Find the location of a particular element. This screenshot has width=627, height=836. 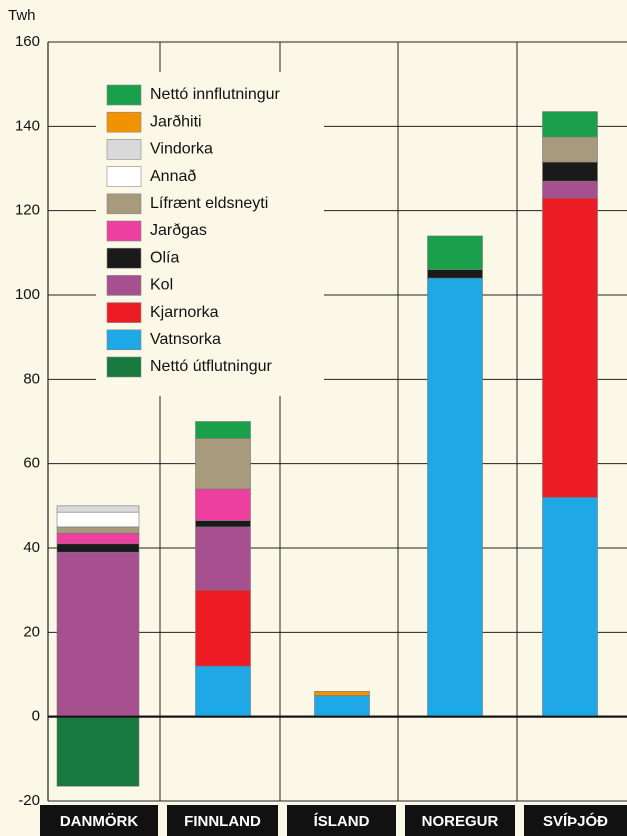

x-tick-label: FINNLAND is located at coordinates (222, 821).